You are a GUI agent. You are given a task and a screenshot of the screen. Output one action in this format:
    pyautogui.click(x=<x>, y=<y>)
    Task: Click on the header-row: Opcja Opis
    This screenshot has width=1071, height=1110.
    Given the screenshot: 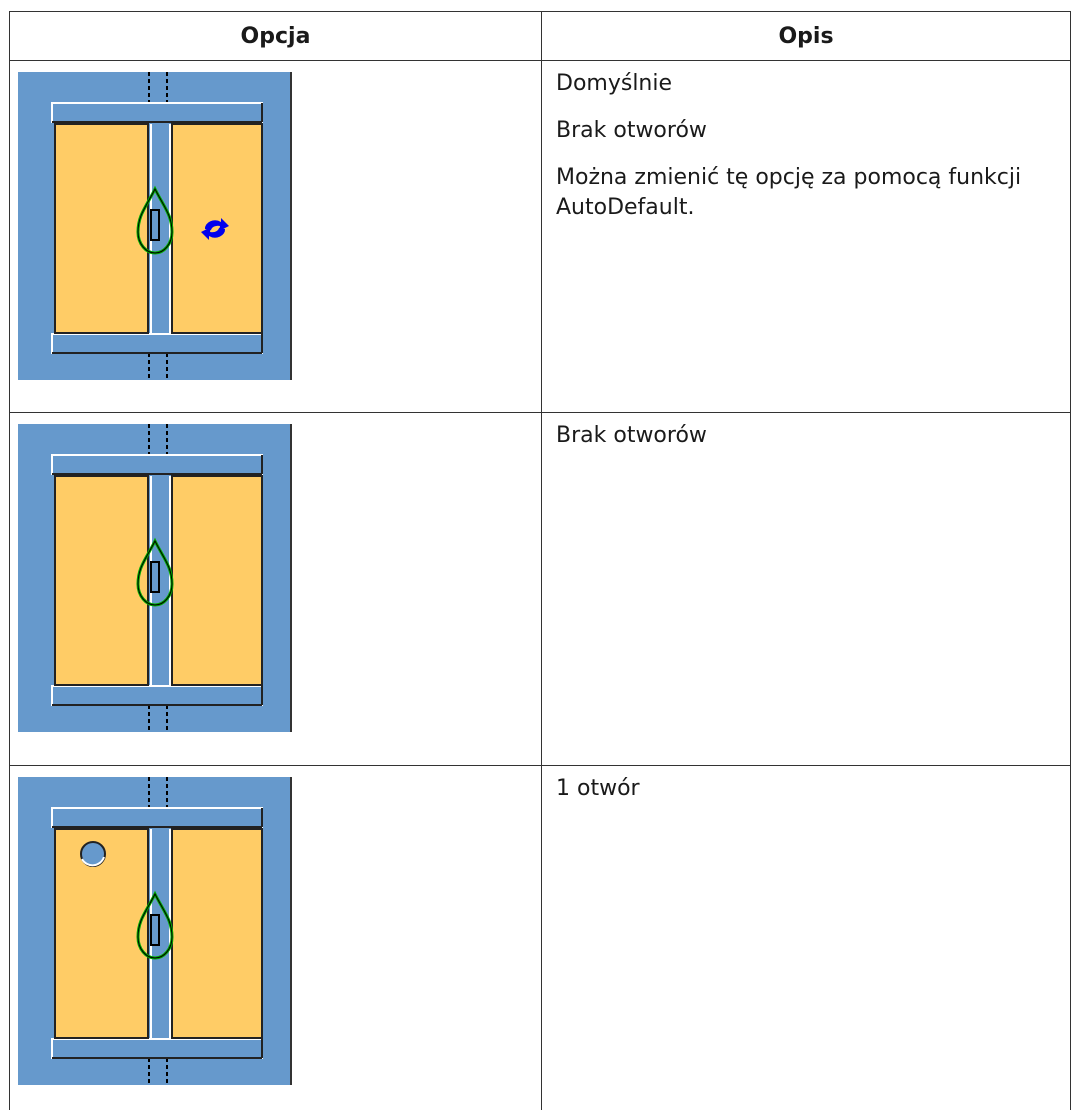 What is the action you would take?
    pyautogui.click(x=540, y=36)
    